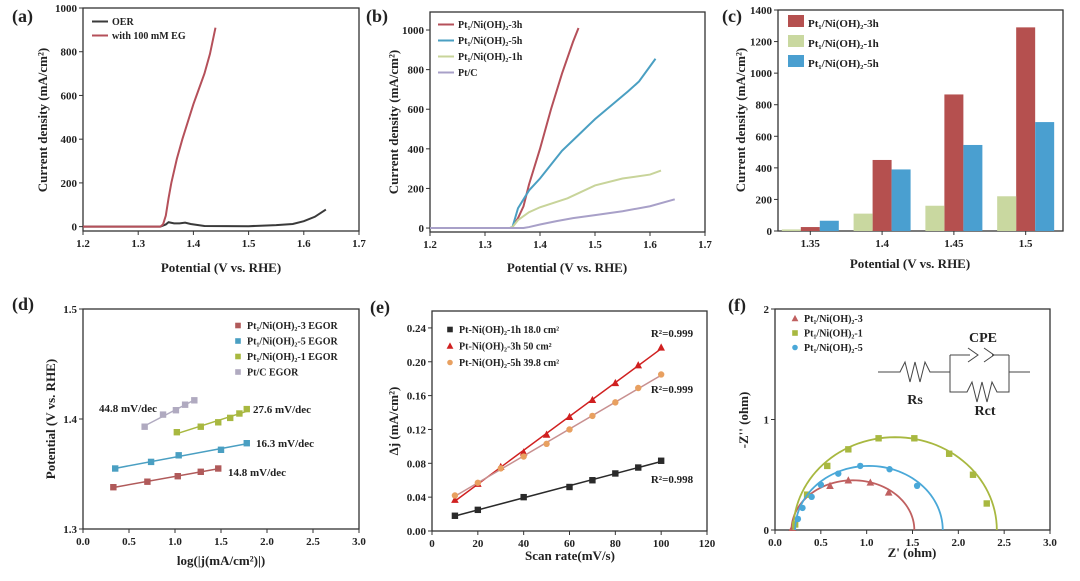 This screenshot has height=581, width=1080. Describe the element at coordinates (490, 41) in the screenshot. I see `legend-label: Pt₁/Ni(OH)₂-5h` at that location.